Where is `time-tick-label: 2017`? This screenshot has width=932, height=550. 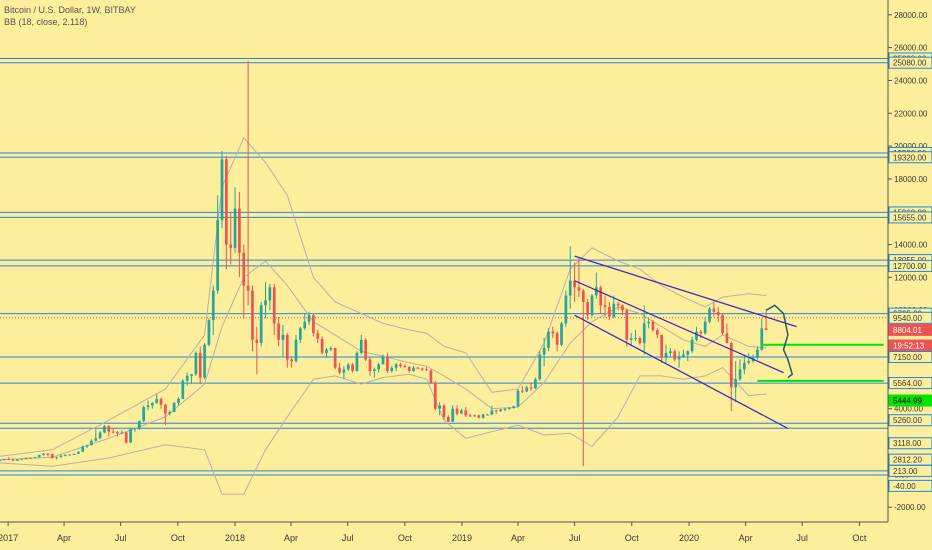 time-tick-label: 2017 is located at coordinates (9, 538).